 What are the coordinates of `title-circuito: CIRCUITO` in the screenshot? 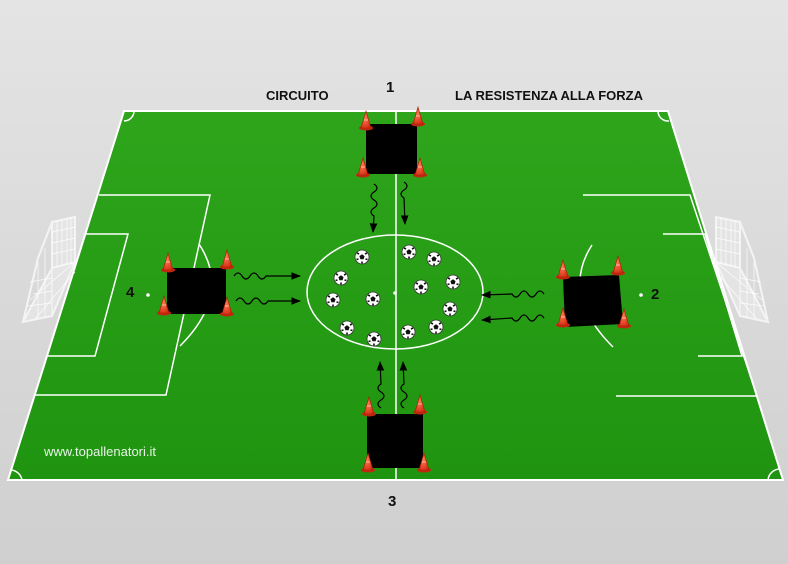 It's located at (297, 95).